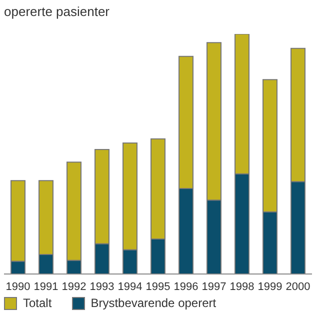 The height and width of the screenshot is (320, 320). What do you see at coordinates (158, 286) in the screenshot?
I see `x-tick-label: 1995` at bounding box center [158, 286].